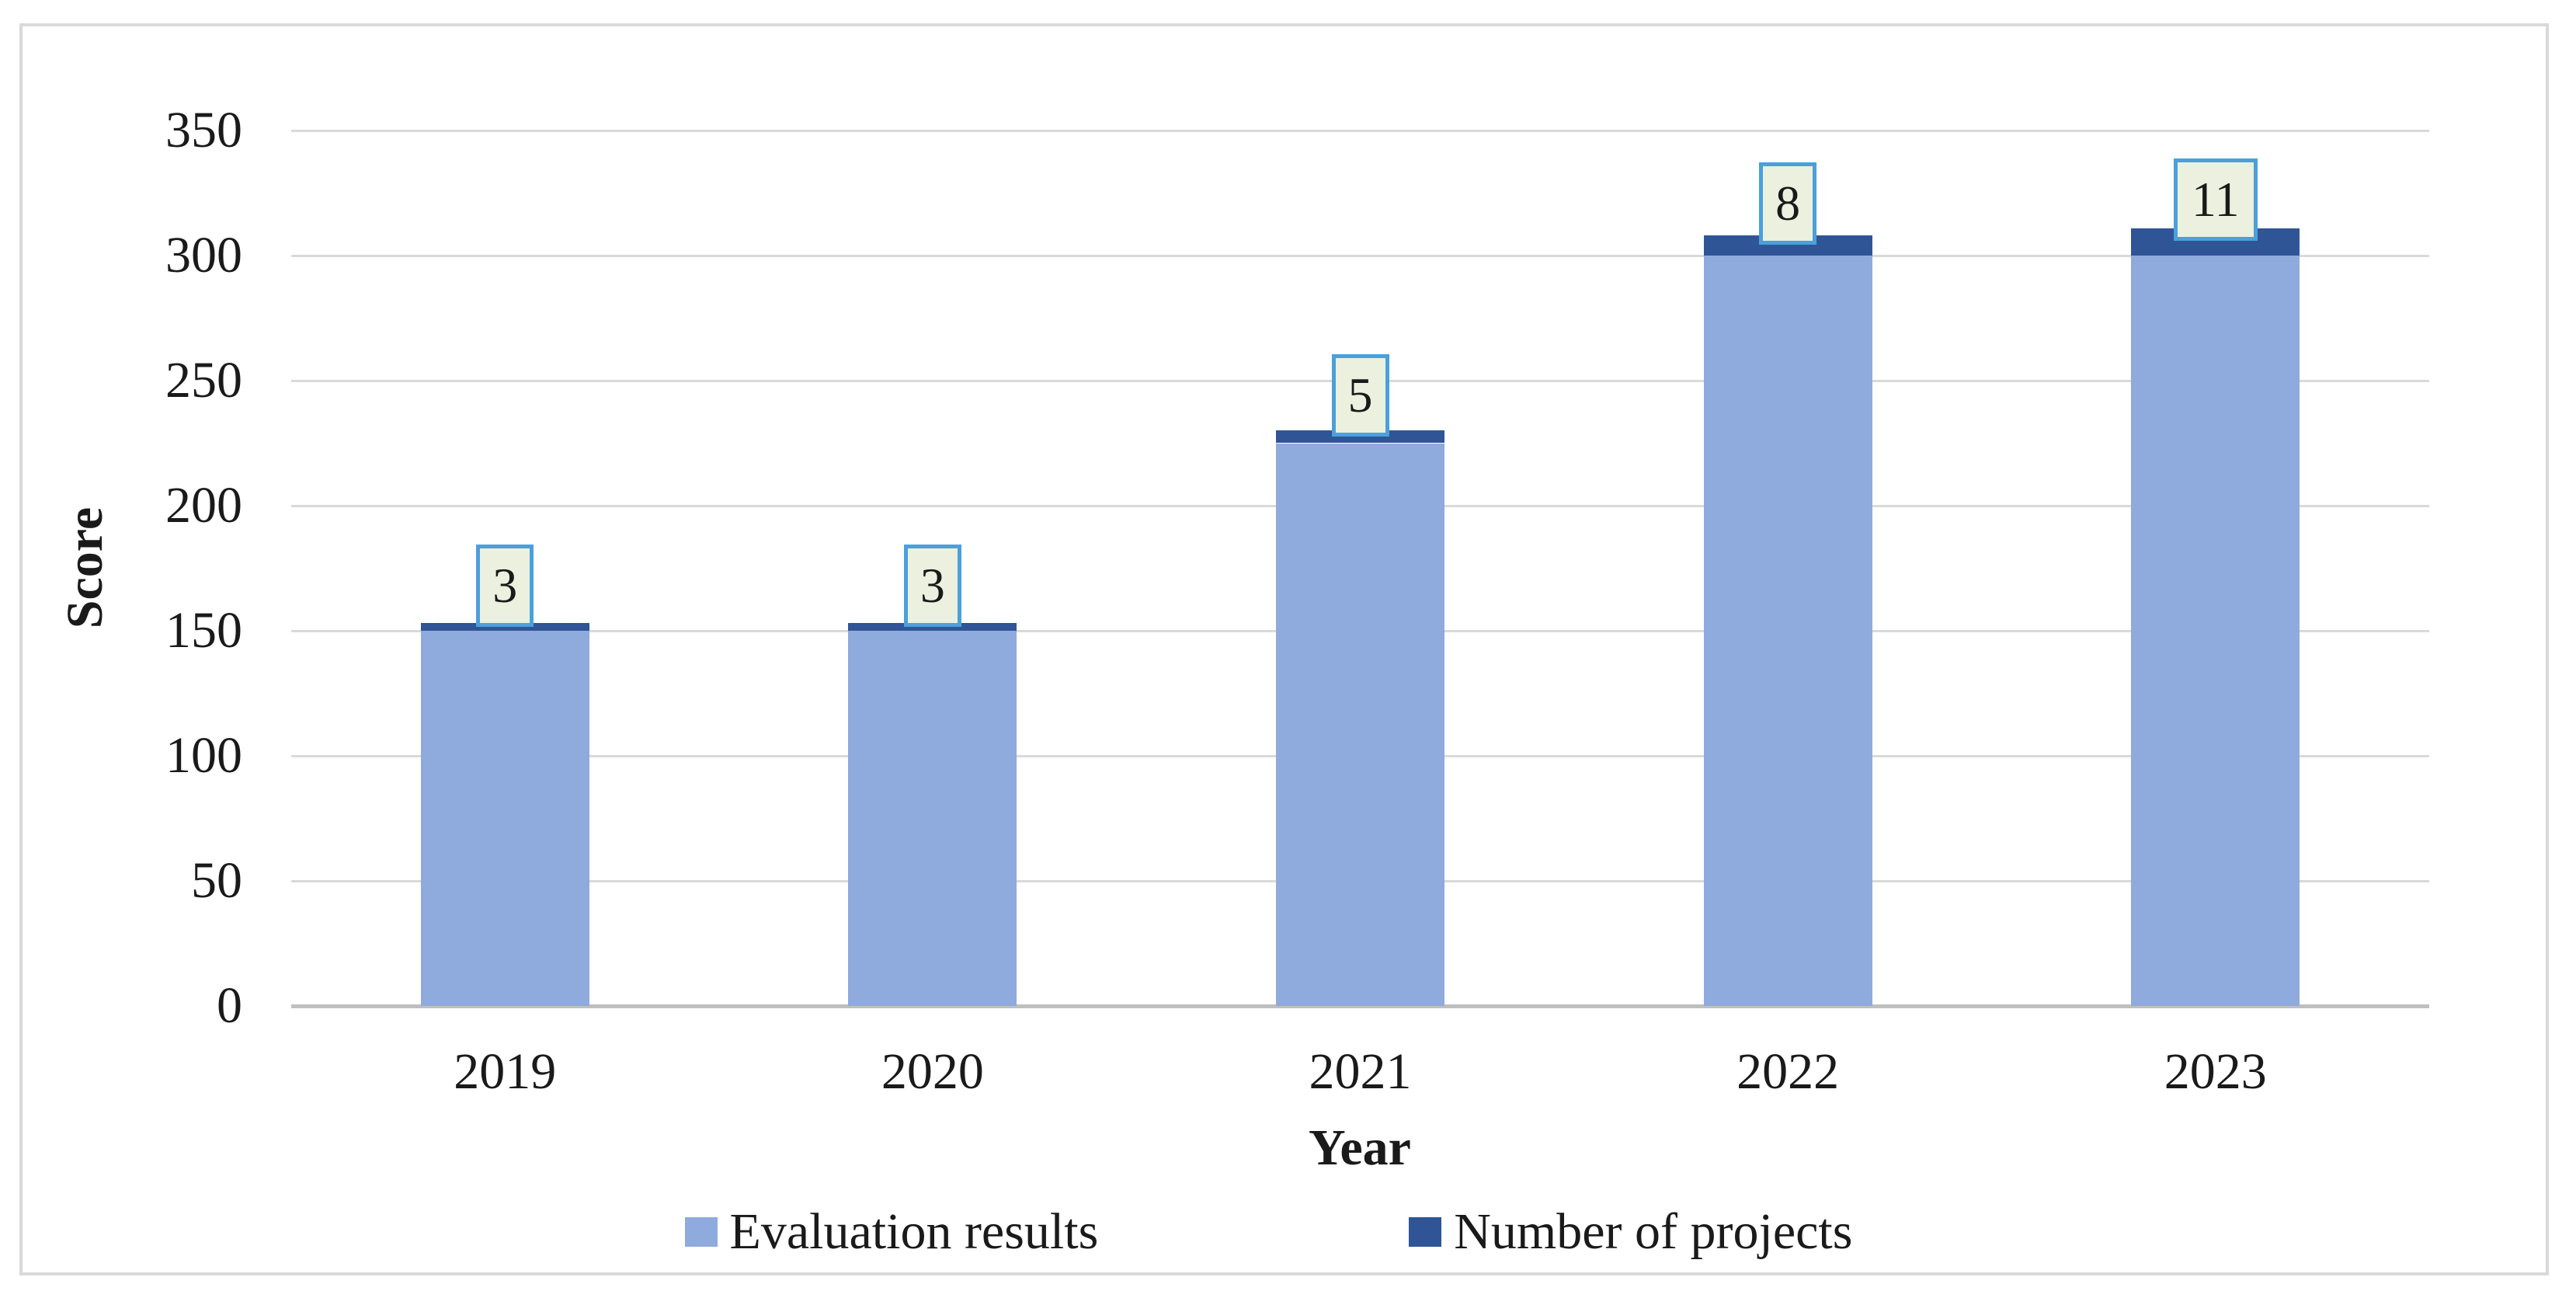  Describe the element at coordinates (203, 755) in the screenshot. I see `y-tick-label: 100` at that location.